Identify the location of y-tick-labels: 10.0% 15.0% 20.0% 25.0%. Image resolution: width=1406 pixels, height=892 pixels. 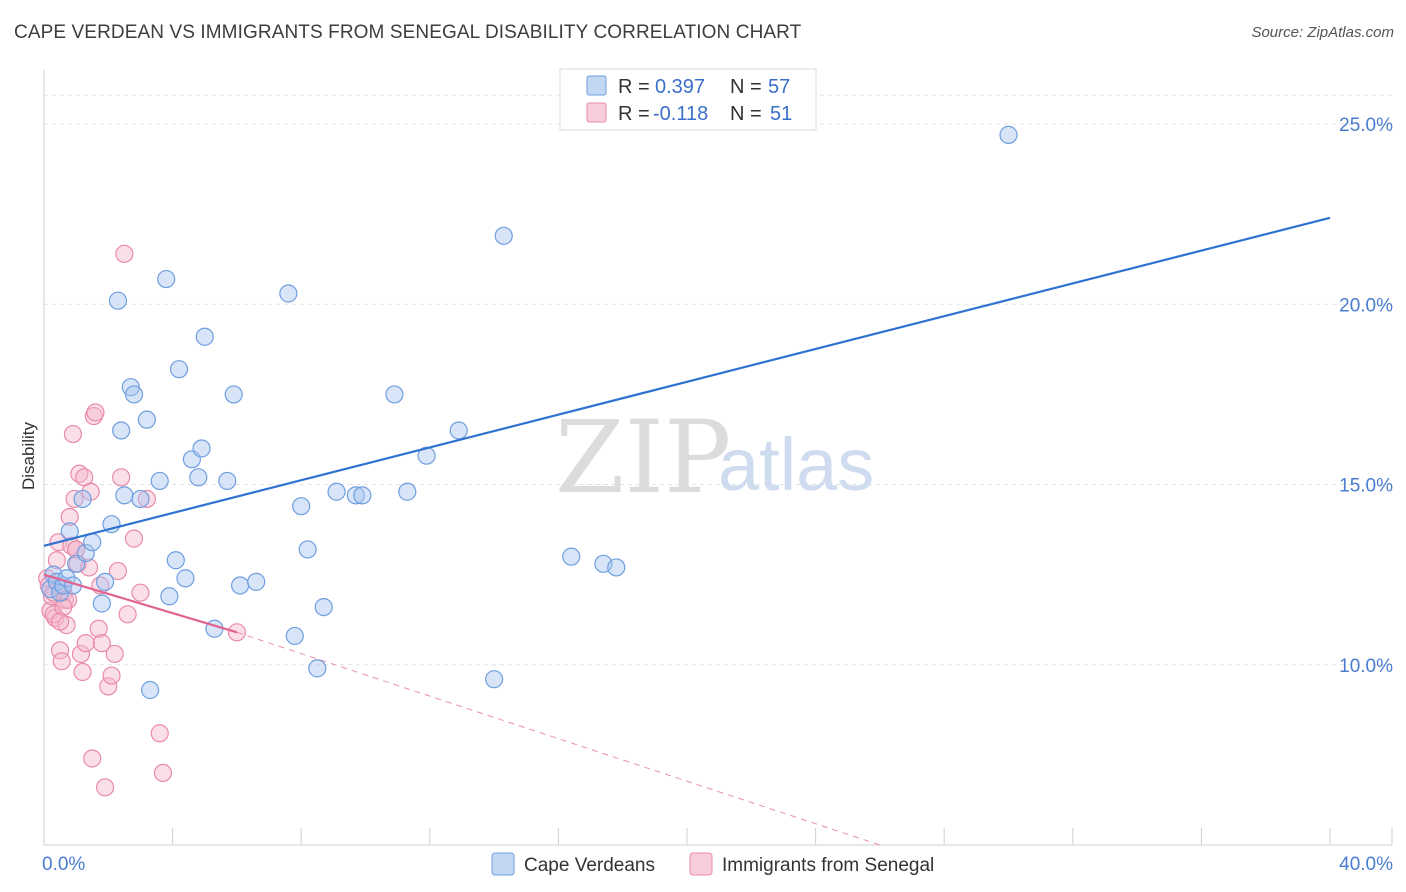
(1366, 396).